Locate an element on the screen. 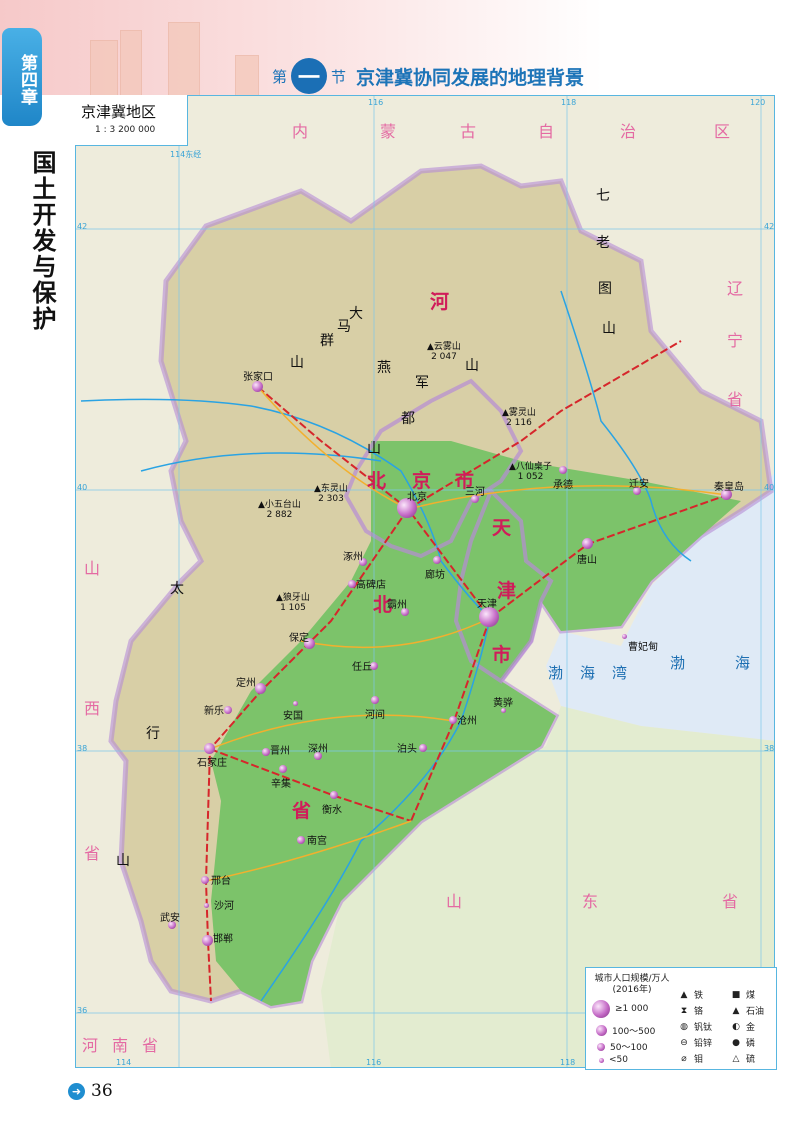 This screenshot has height=1145, width=804. legend-year: (2016年) is located at coordinates (632, 990).